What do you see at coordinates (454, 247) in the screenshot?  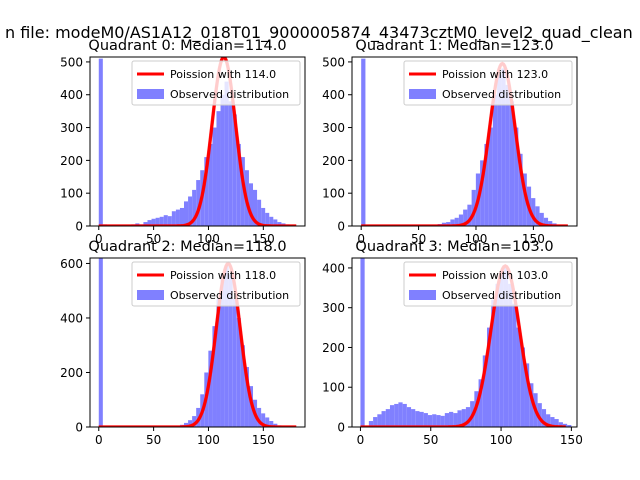 I see `panel-title: Quadrant 3: Median=103.0` at bounding box center [454, 247].